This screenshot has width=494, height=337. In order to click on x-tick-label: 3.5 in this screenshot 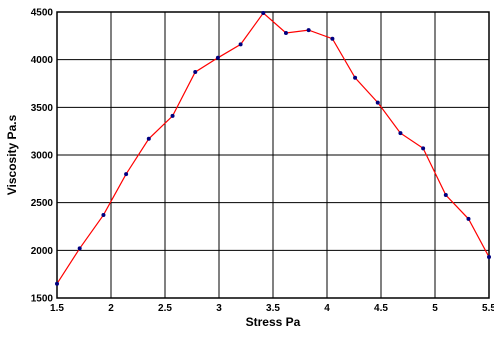, I will do `click(273, 308)`.